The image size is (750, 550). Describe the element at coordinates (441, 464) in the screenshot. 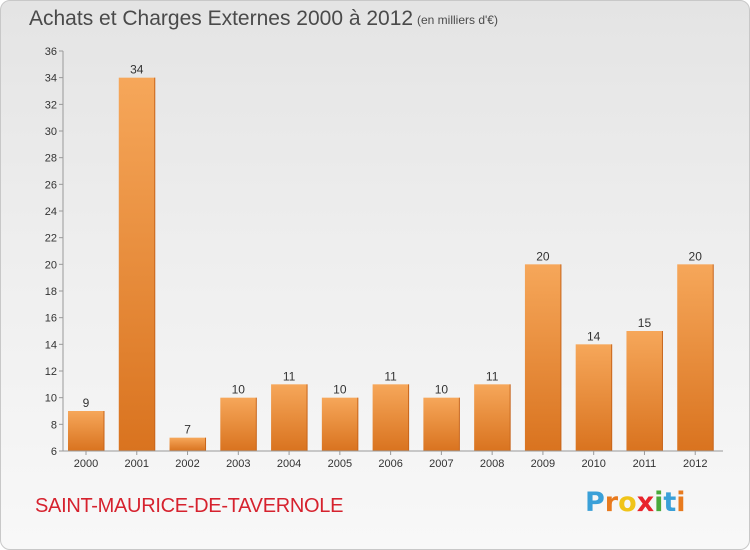

I see `x-tick-label: 2007` at that location.